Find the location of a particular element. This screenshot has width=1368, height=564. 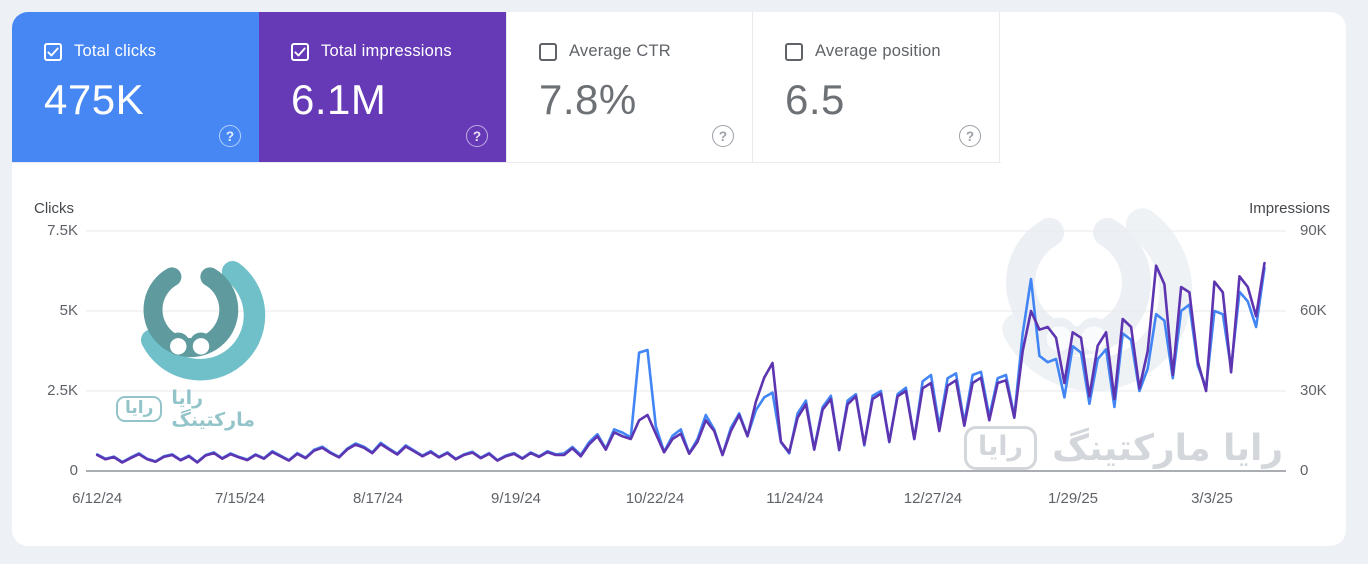

card-value: 475K is located at coordinates (94, 99).